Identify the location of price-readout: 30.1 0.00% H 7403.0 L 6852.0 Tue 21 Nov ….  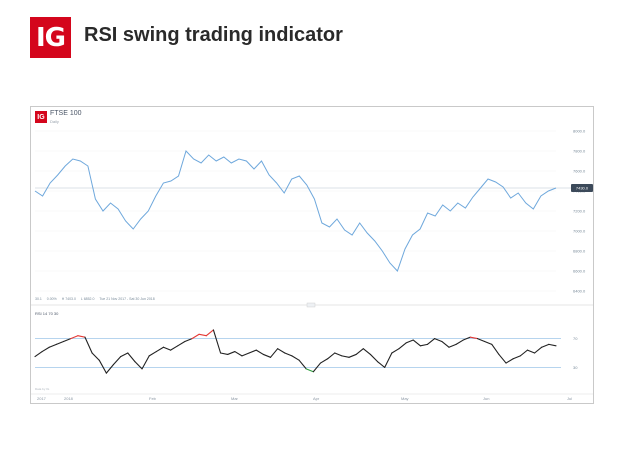
(97, 299).